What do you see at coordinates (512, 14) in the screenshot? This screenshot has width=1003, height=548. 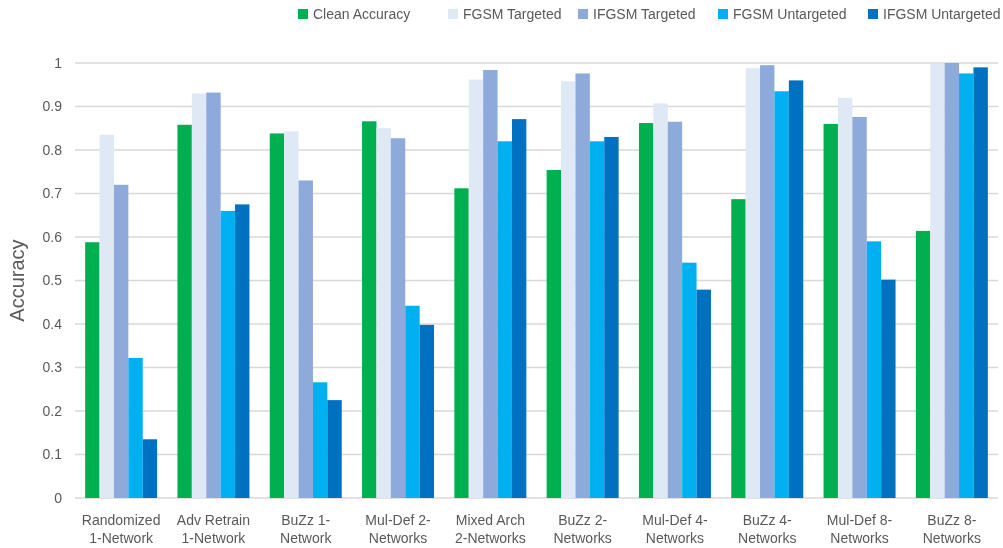 I see `legend-label: FGSM Targeted` at bounding box center [512, 14].